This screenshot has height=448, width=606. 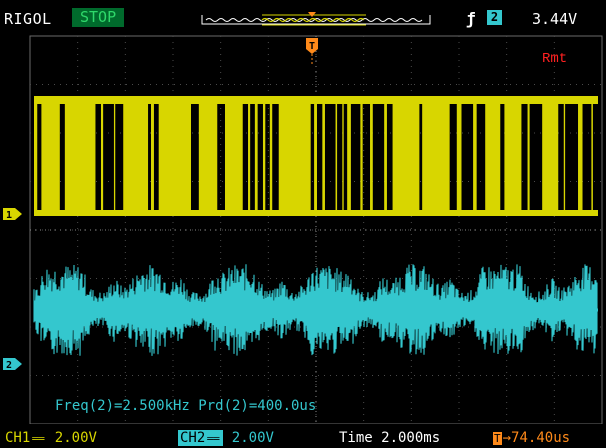 What do you see at coordinates (497, 438) in the screenshot?
I see `trigger-offset-icon: T` at bounding box center [497, 438].